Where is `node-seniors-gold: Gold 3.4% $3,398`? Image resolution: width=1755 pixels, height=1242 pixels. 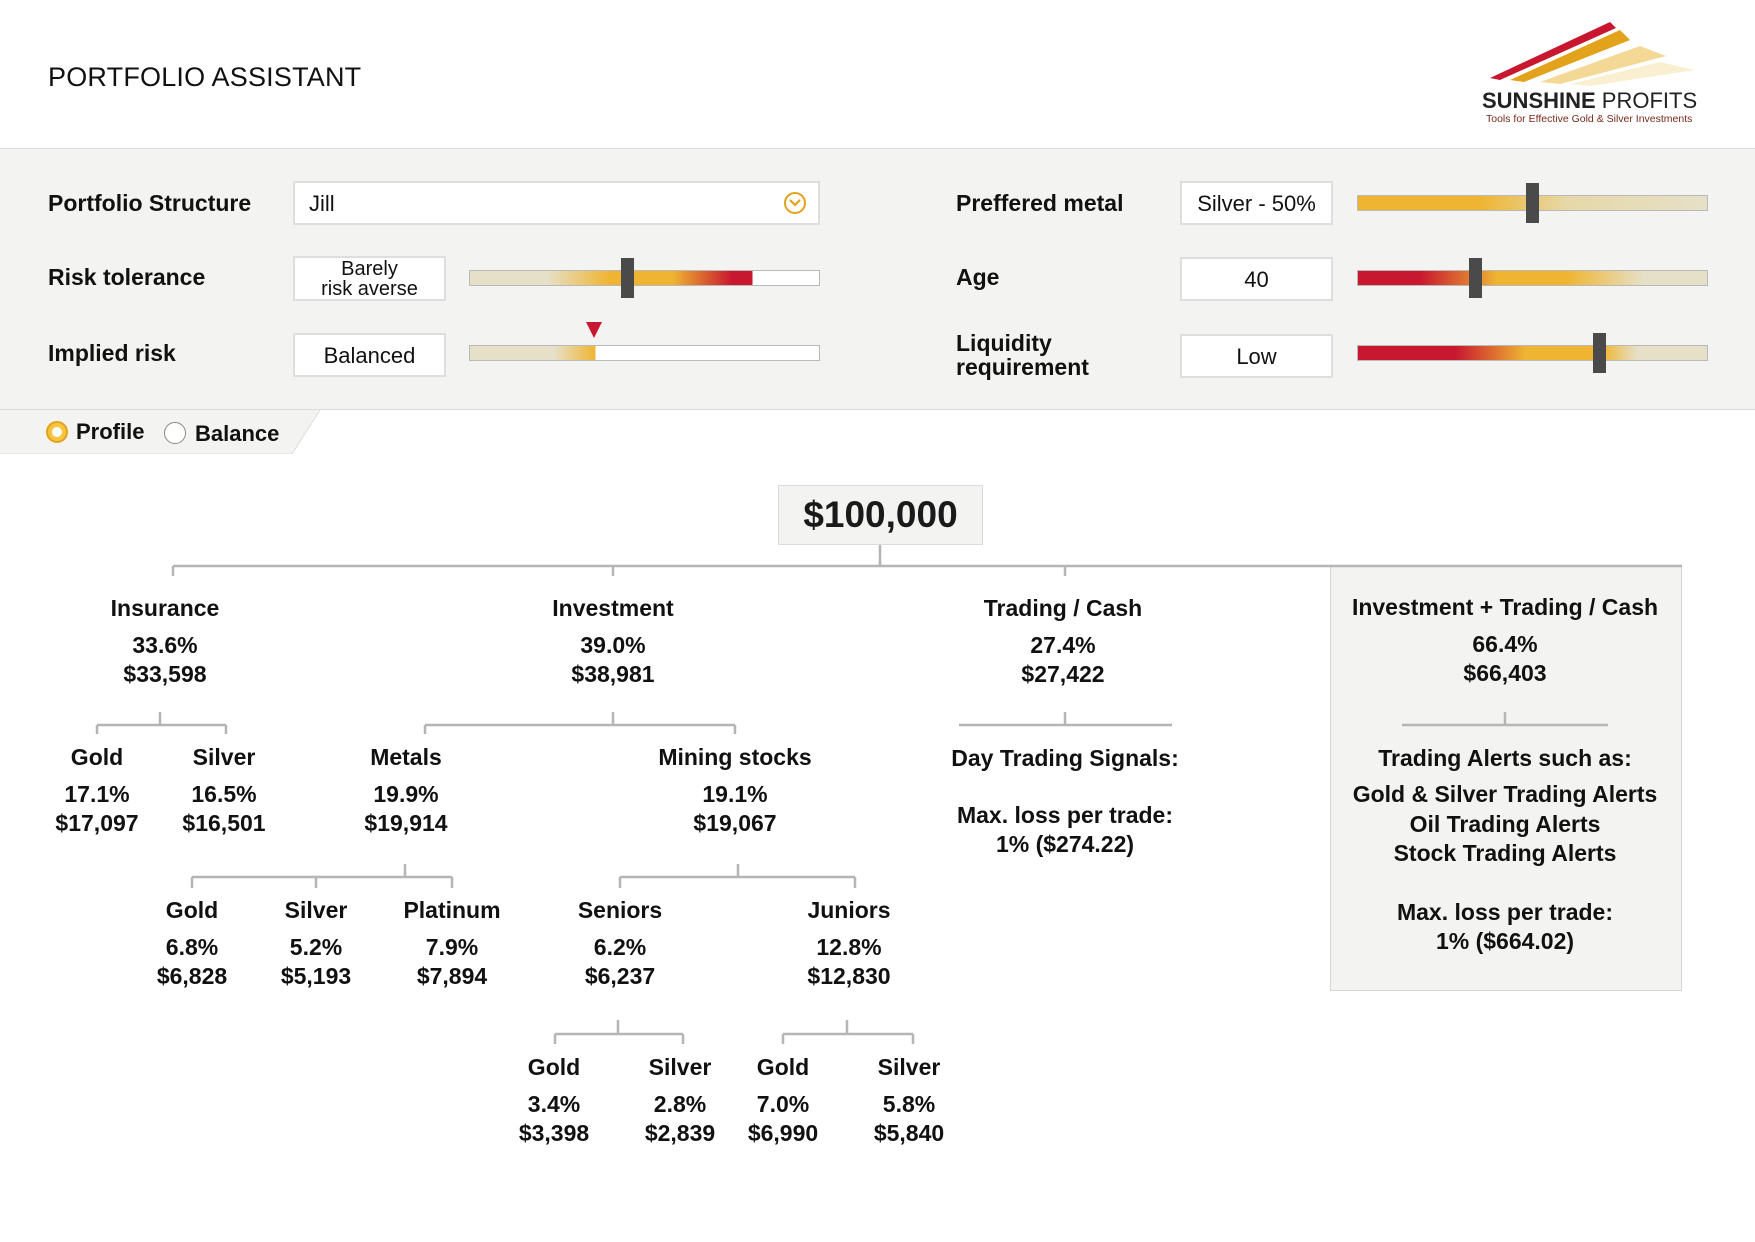
node-seniors-gold: Gold 3.4% $3,398 is located at coordinates (554, 1101).